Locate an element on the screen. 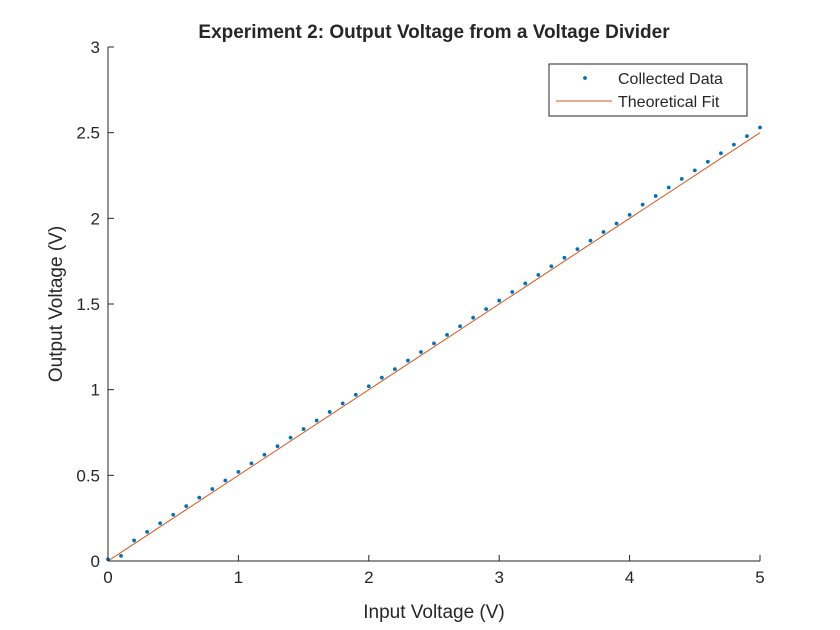 This screenshot has height=630, width=840. y-tick-label: 1.5 is located at coordinates (88, 304).